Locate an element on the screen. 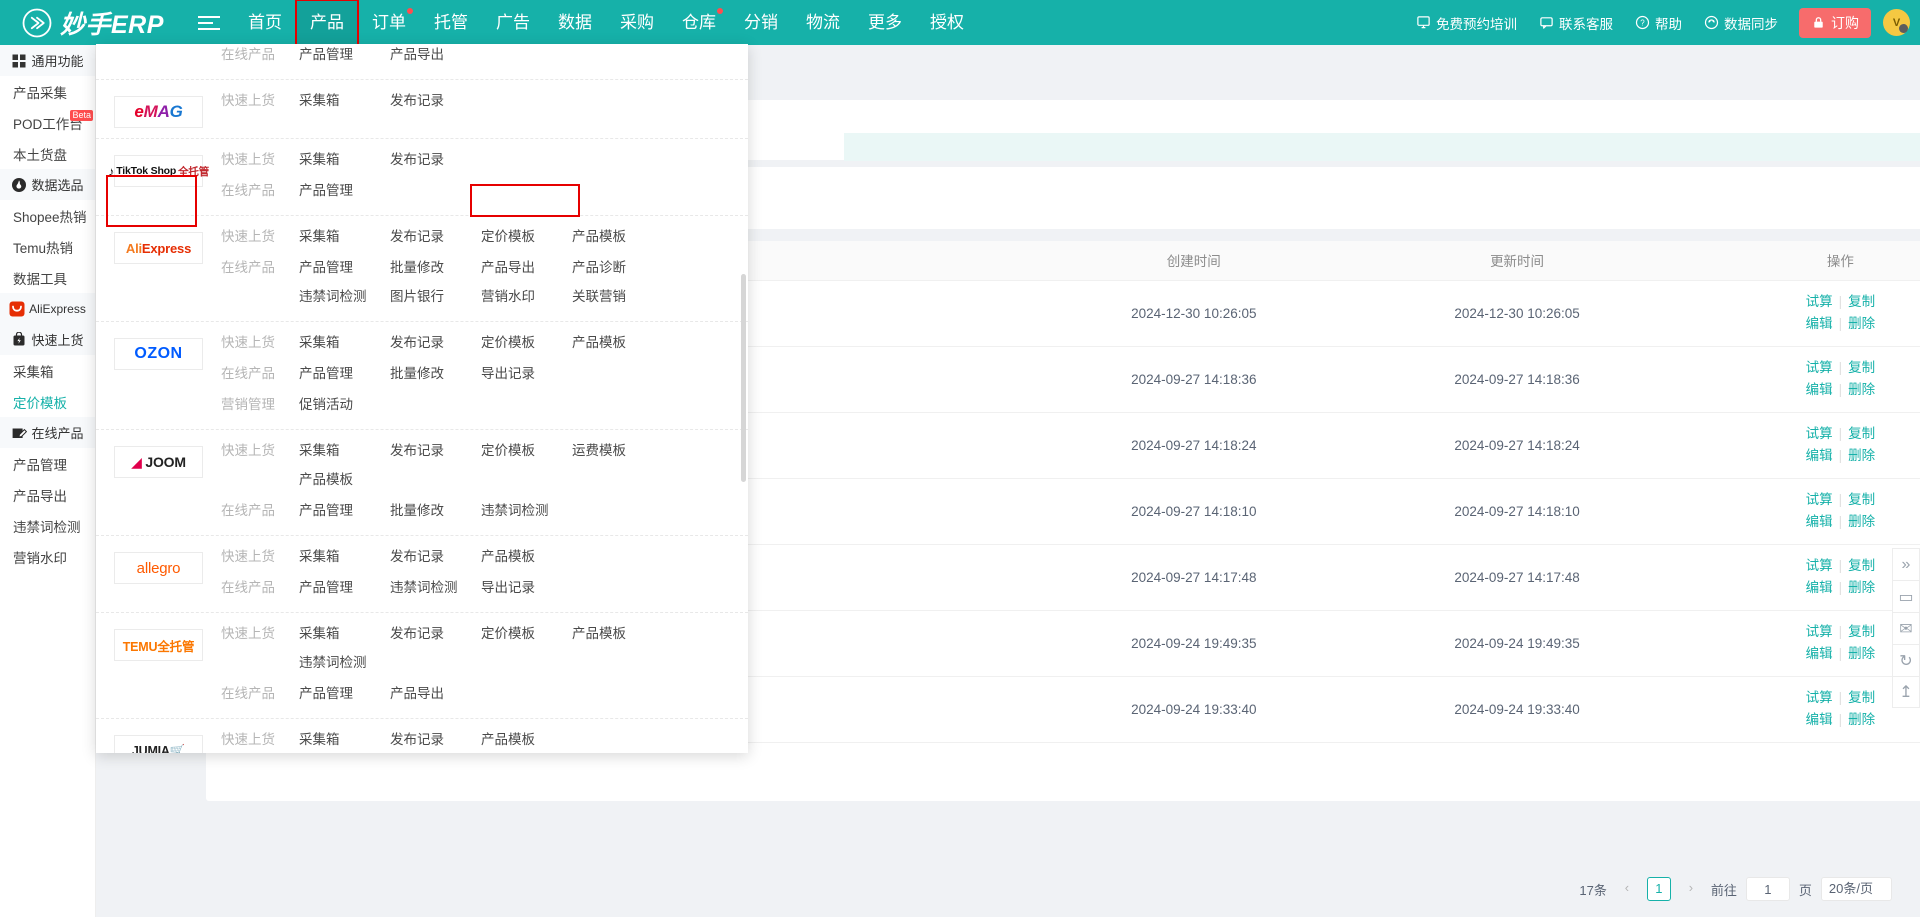  mega-menu-link: 促销活动 is located at coordinates (326, 404).